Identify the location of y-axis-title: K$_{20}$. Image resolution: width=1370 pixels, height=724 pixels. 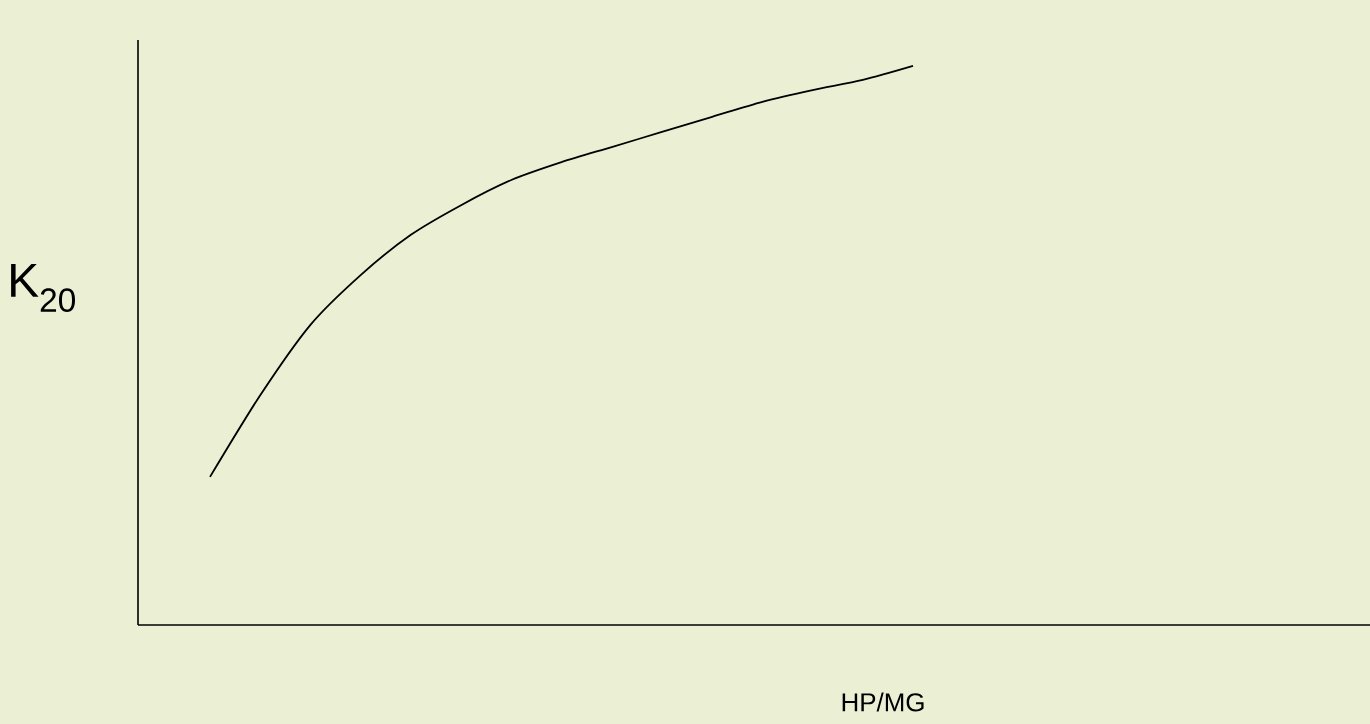
(43, 288).